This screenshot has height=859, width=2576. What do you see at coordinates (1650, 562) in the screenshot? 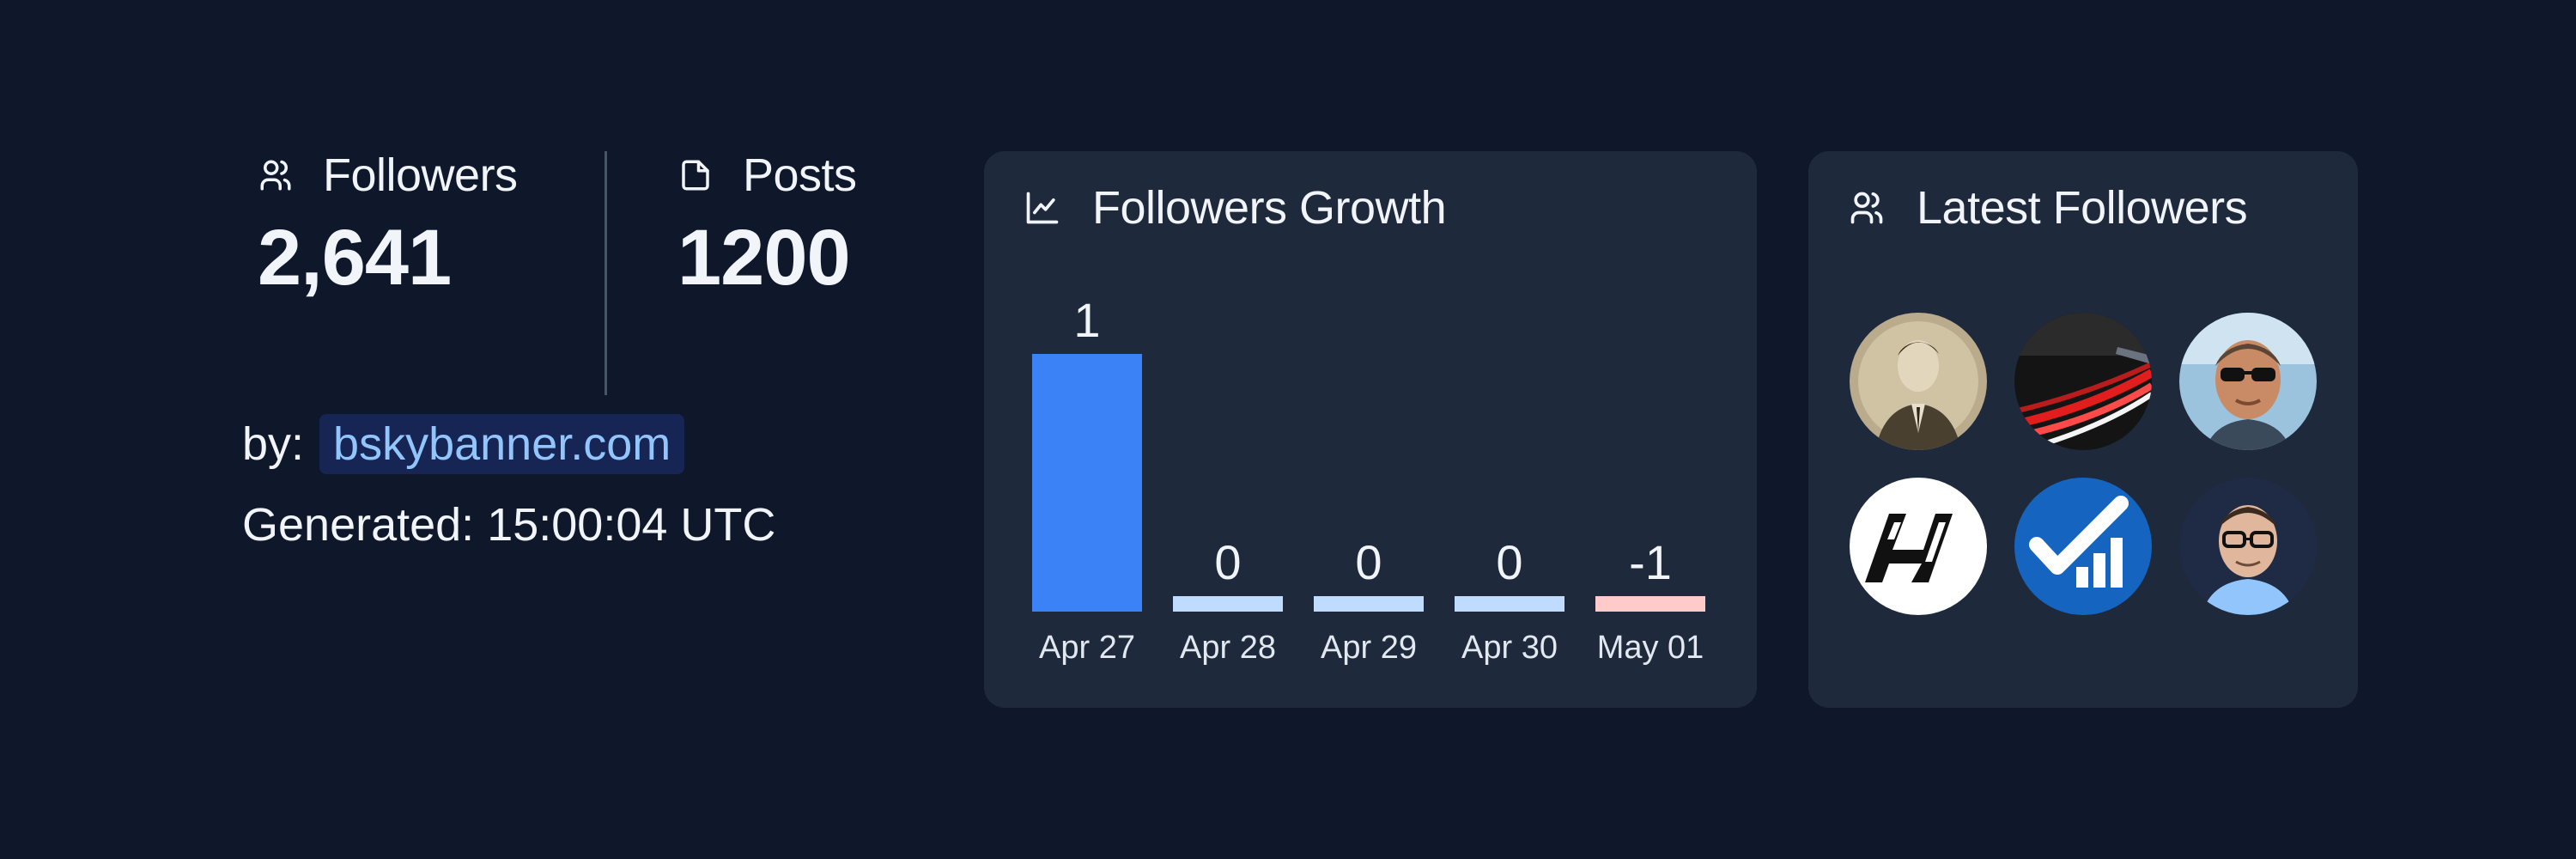
I see `bar-value-label: -1` at bounding box center [1650, 562].